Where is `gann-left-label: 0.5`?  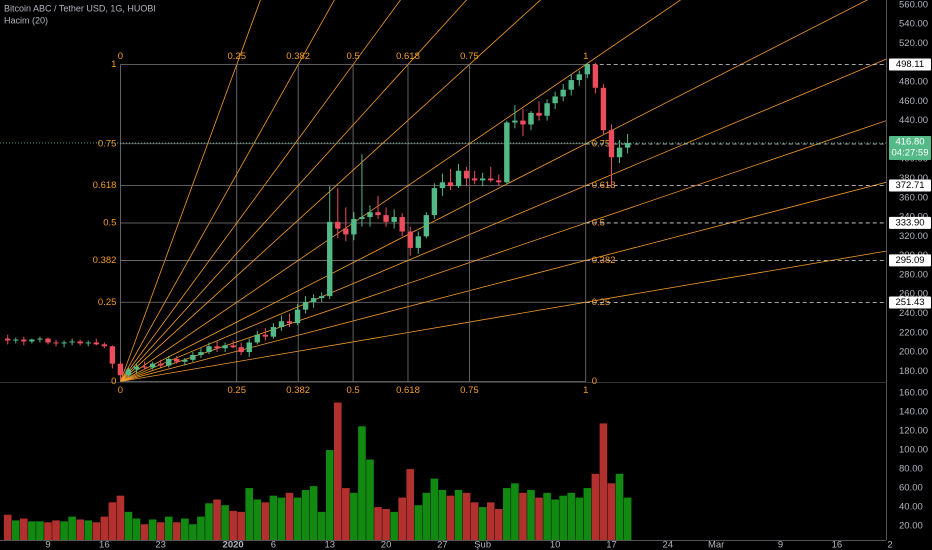
gann-left-label: 0.5 is located at coordinates (109, 223).